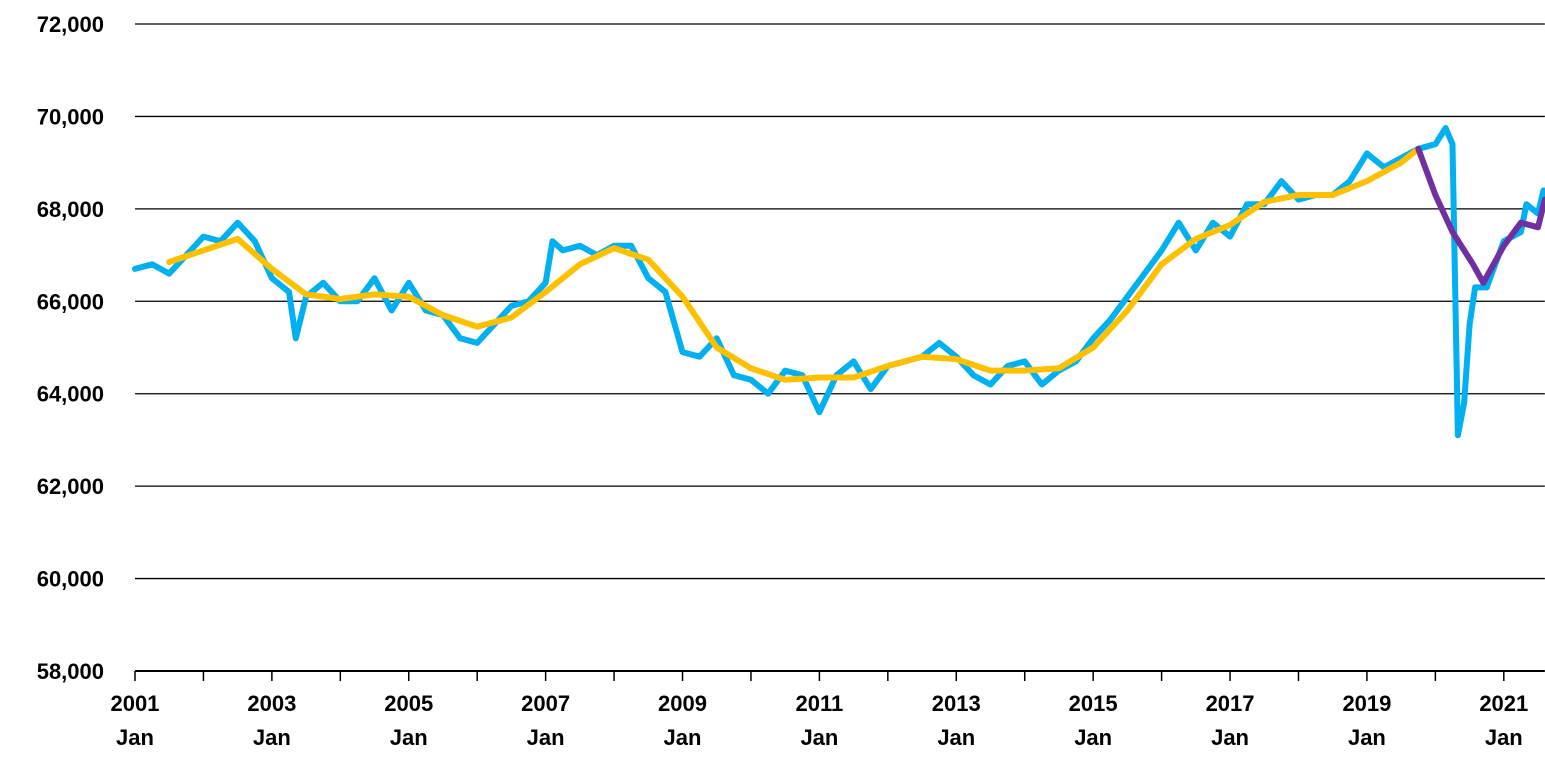 The width and height of the screenshot is (1545, 757). What do you see at coordinates (1480, 215) in the screenshot?
I see `series-line` at bounding box center [1480, 215].